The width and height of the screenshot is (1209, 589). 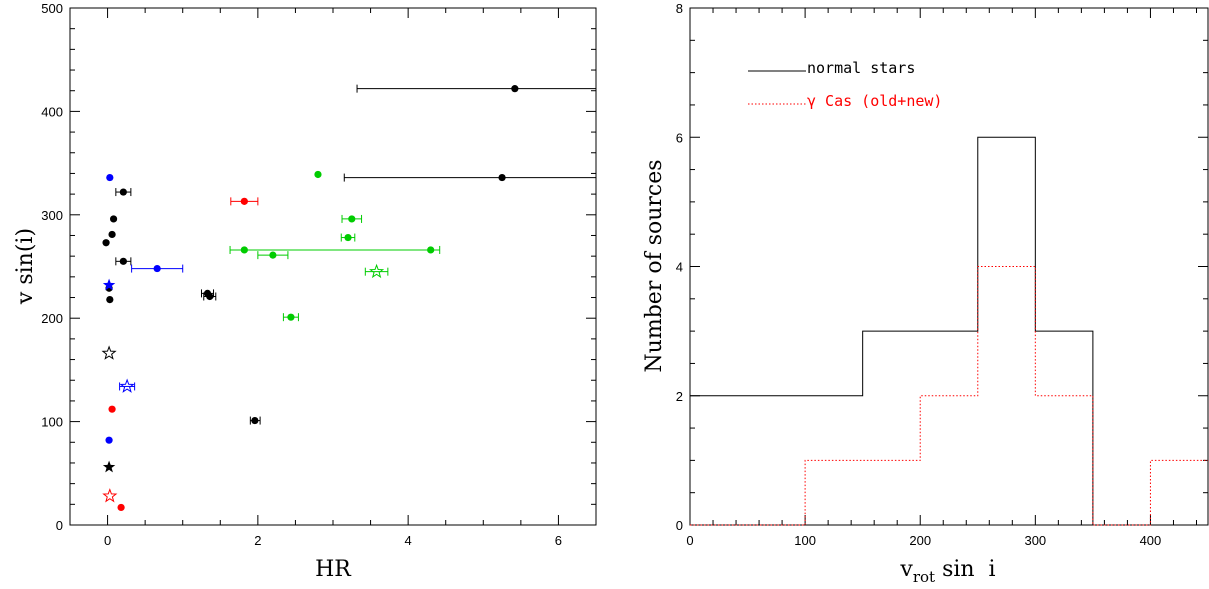 I want to click on x-tick-label: 200, so click(x=920, y=540).